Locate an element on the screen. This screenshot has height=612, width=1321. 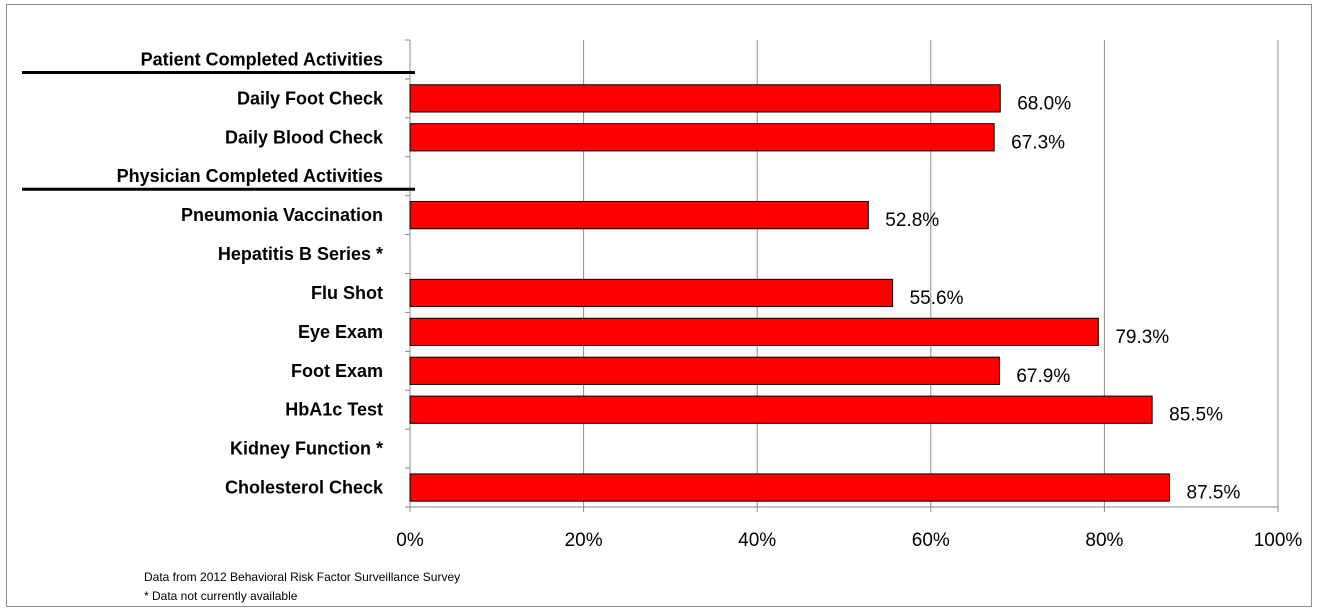
data-label: 87.5% is located at coordinates (1214, 493).